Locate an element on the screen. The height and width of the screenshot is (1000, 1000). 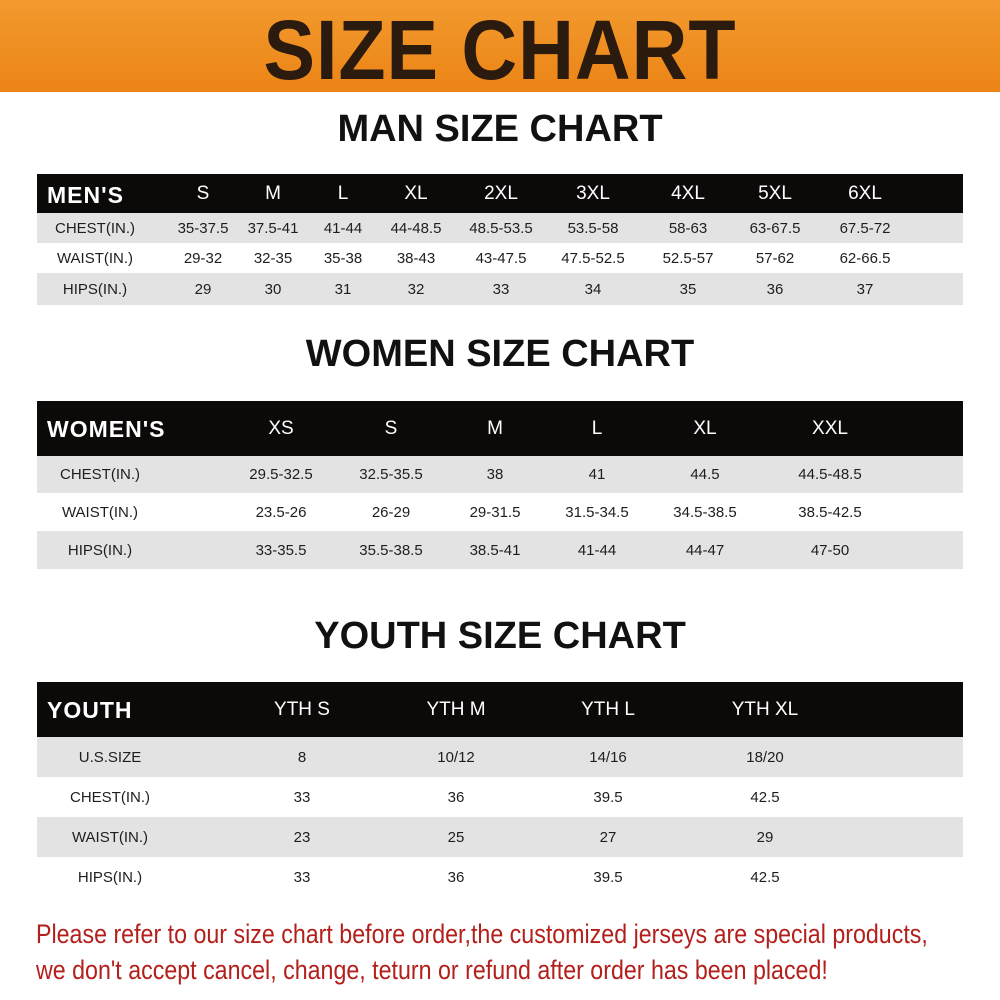
table-cell: 31.5-34.5 is located at coordinates (597, 512).